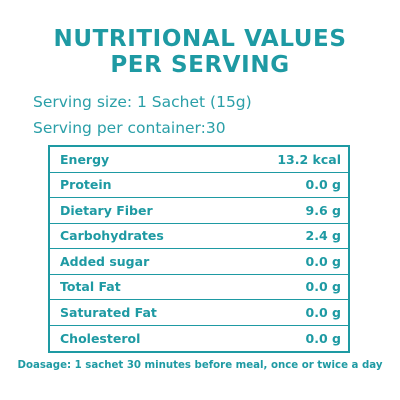 The image size is (400, 400). Describe the element at coordinates (200, 39) in the screenshot. I see `page-title-line-1: NUTRITIONAL VALUES` at that location.